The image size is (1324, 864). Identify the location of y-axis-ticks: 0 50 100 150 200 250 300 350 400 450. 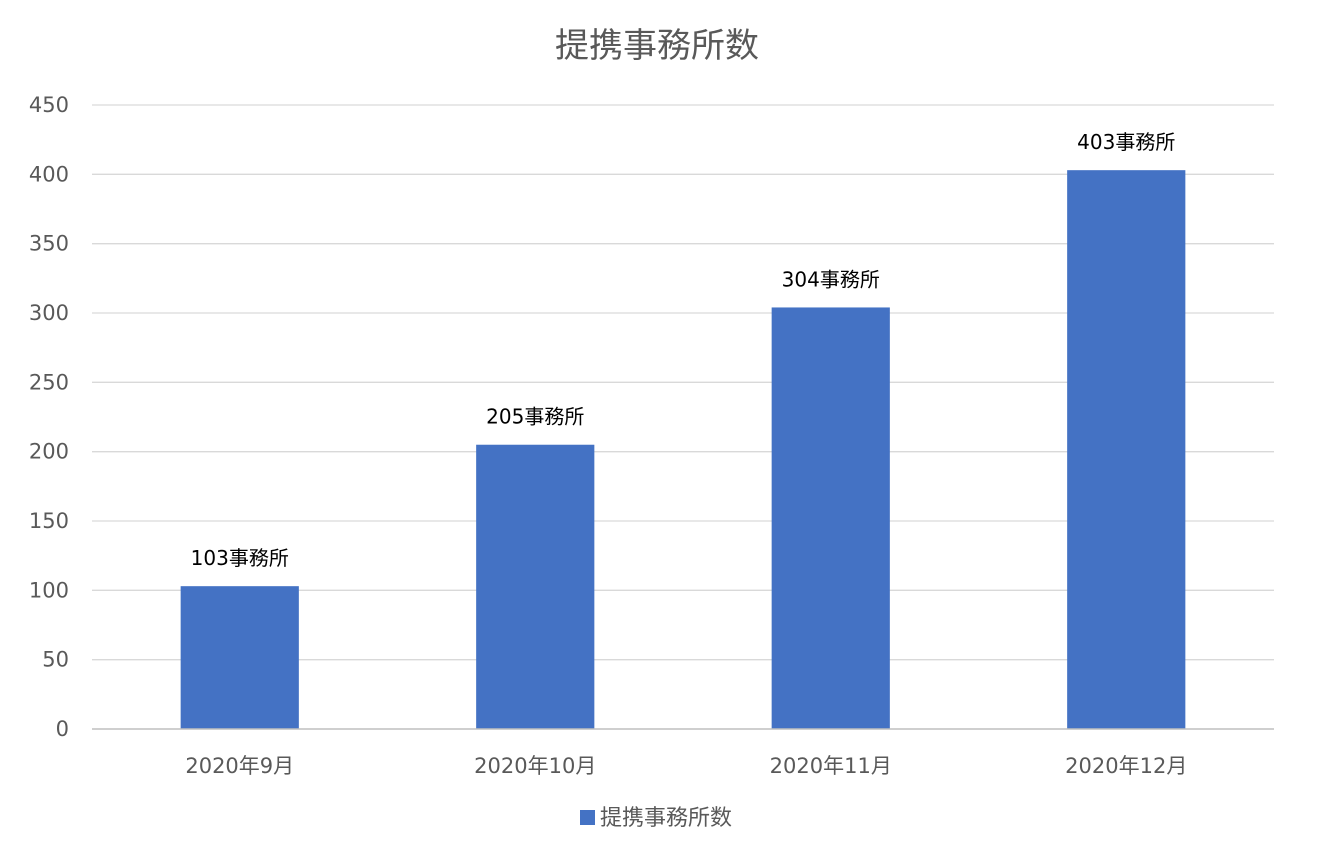
(49, 417).